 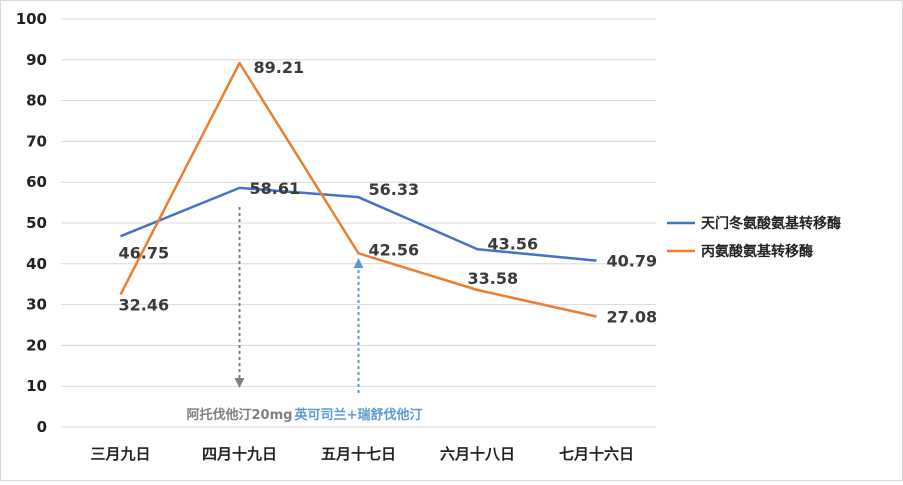 I want to click on x-tick-label: 五月十七日, so click(x=358, y=454).